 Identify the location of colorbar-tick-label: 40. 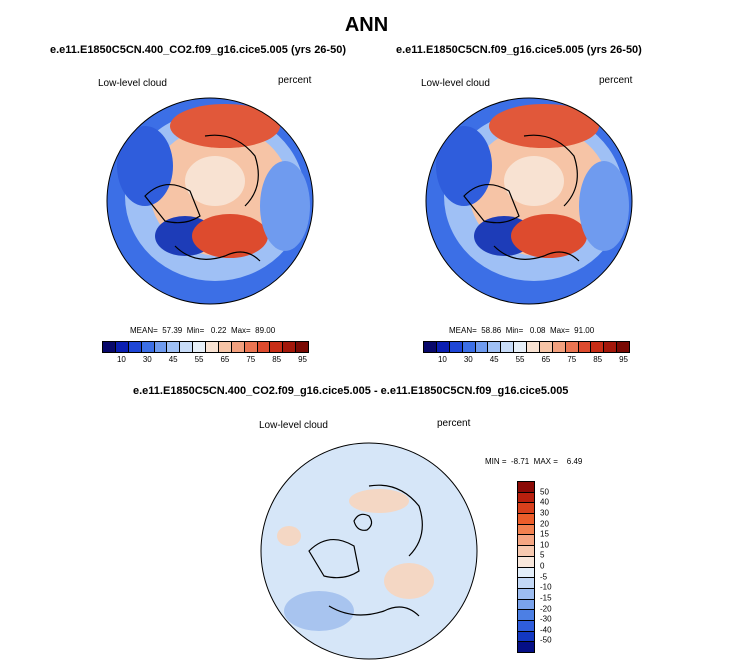
(544, 502).